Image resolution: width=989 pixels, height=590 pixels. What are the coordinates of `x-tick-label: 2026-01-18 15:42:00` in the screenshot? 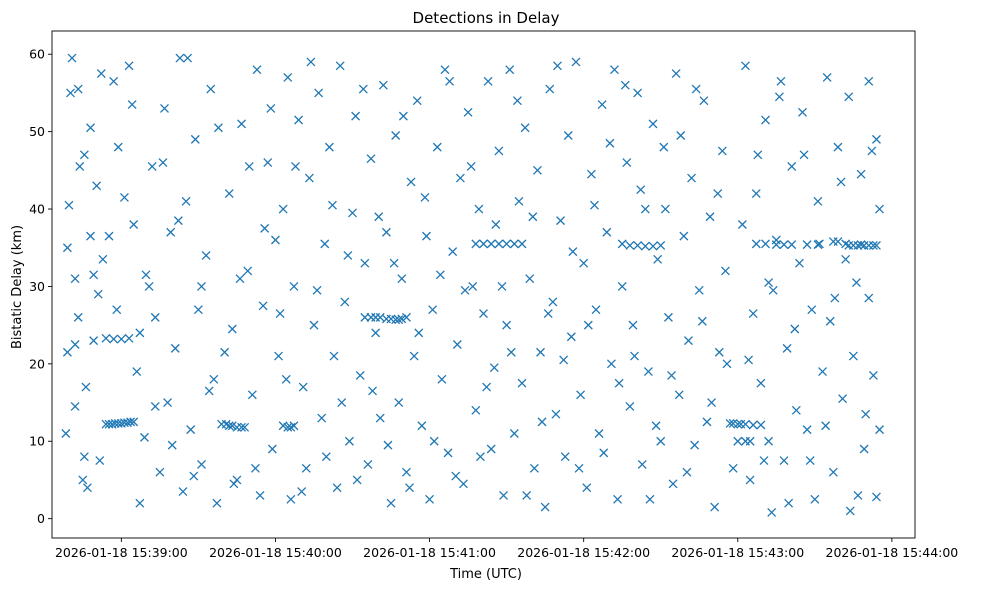 It's located at (583, 552).